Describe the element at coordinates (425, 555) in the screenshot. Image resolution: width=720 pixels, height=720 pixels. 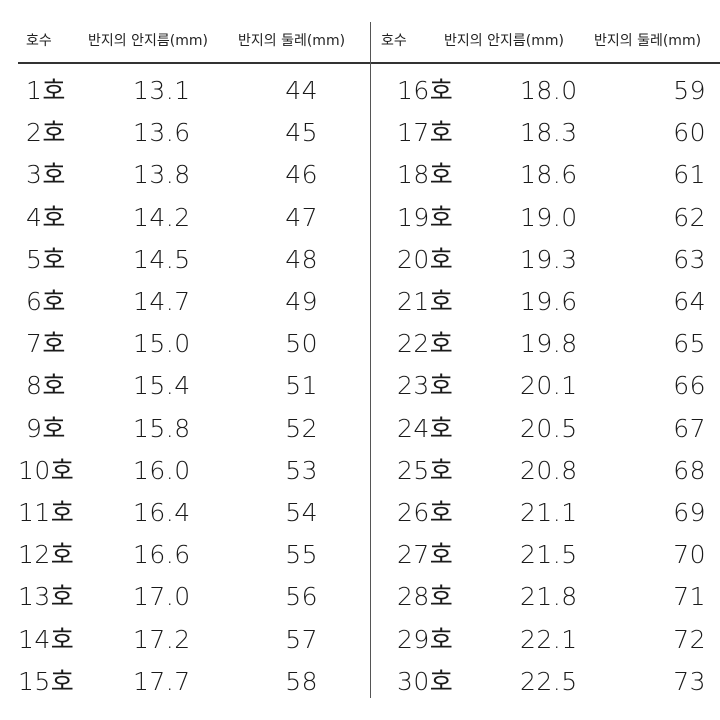
I see `size-cell: 27호` at that location.